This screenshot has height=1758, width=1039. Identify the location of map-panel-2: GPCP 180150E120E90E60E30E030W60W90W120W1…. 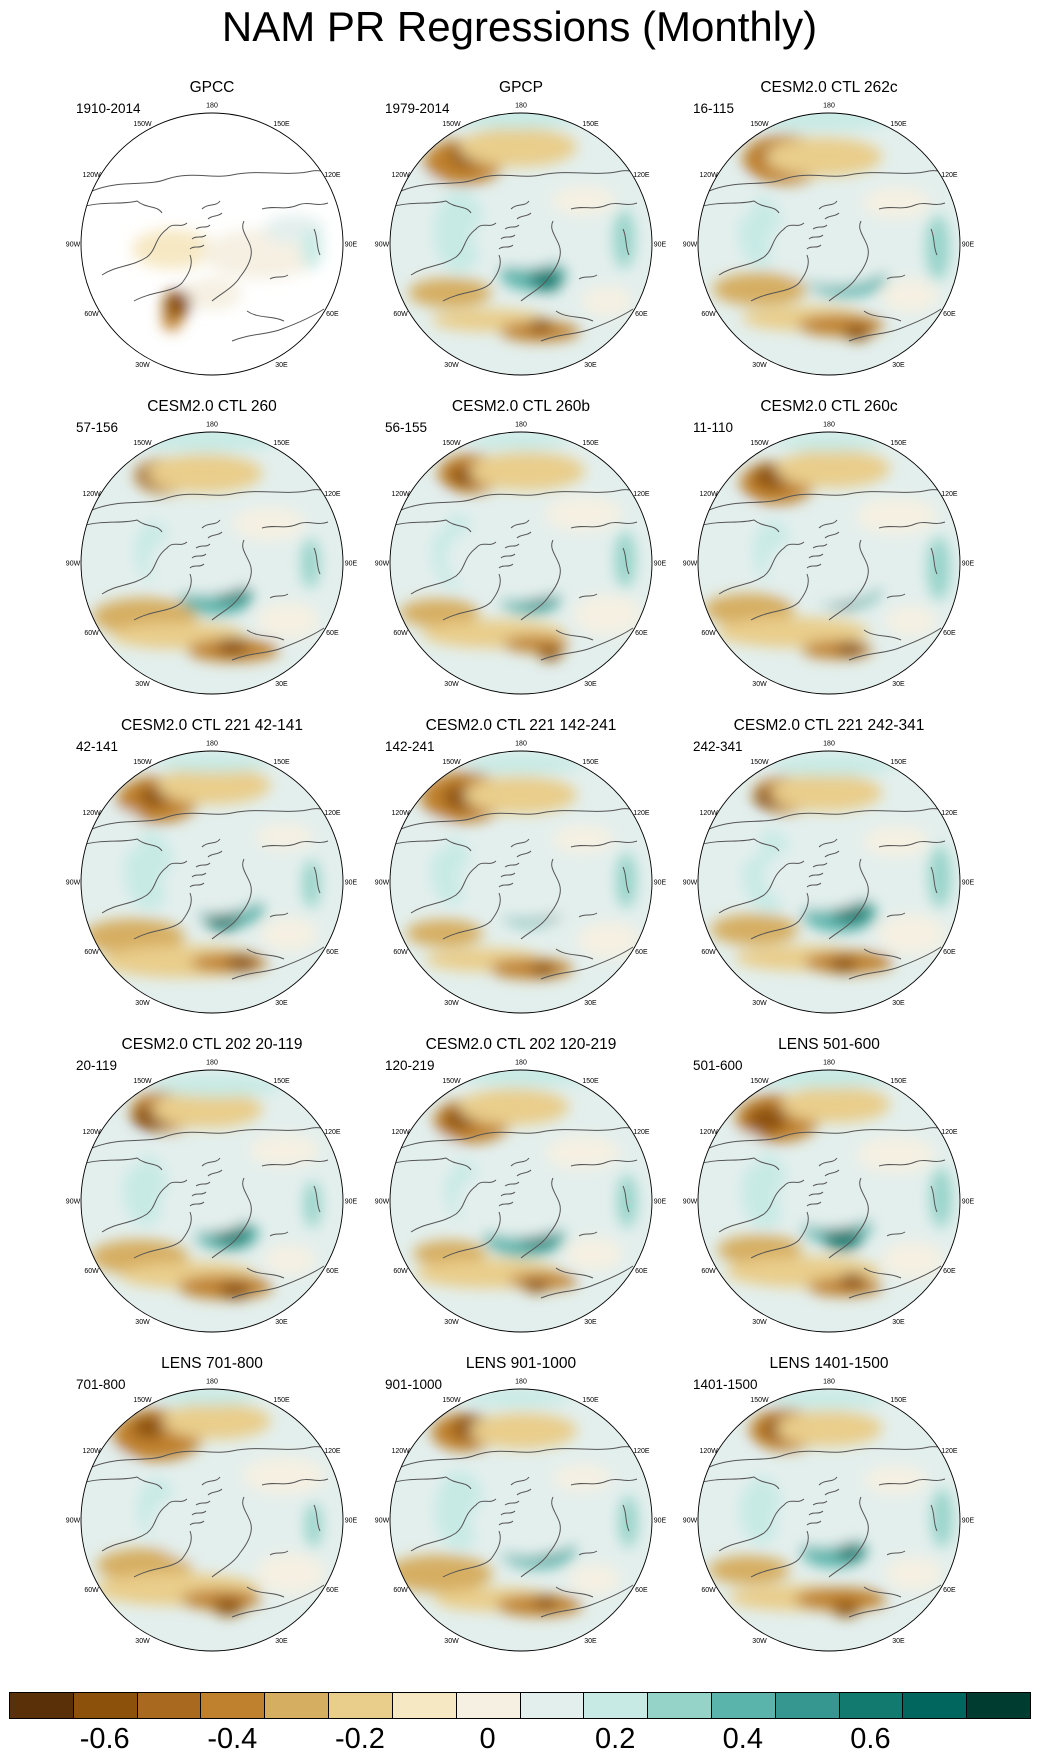
(521, 229).